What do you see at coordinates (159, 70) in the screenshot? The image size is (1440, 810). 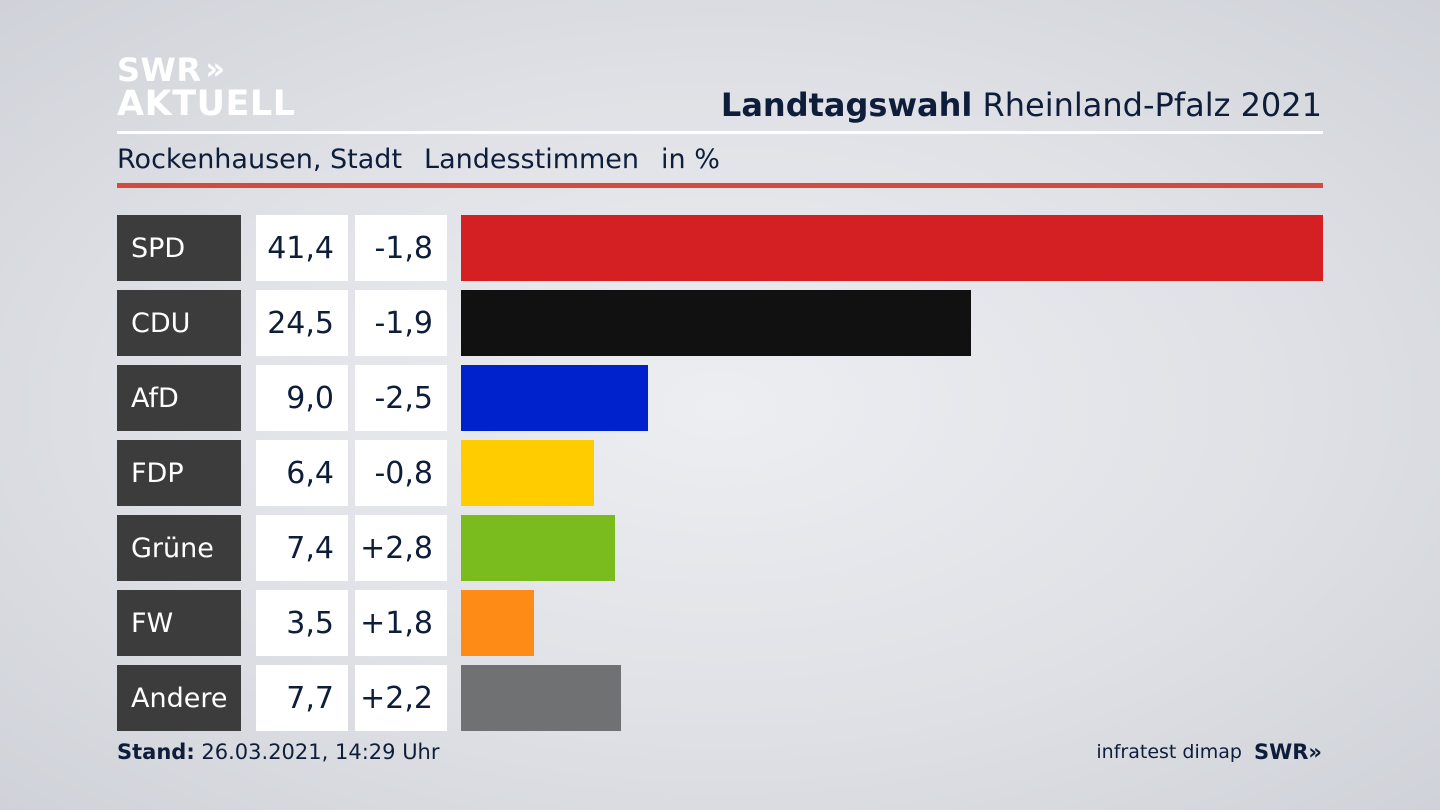 I see `logo-swr-text: SWR` at bounding box center [159, 70].